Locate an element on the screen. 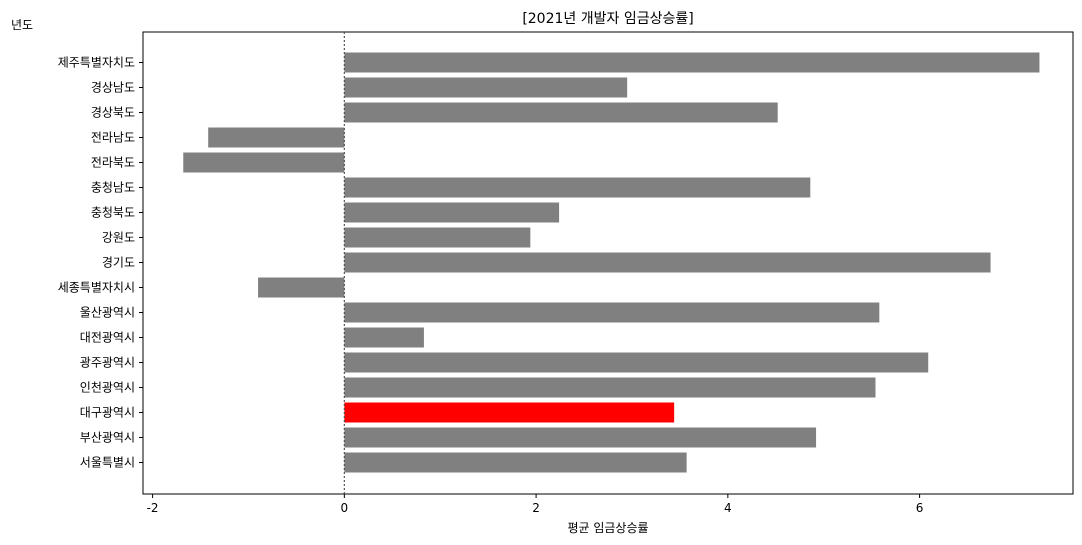  bar-강원도 is located at coordinates (437, 237).